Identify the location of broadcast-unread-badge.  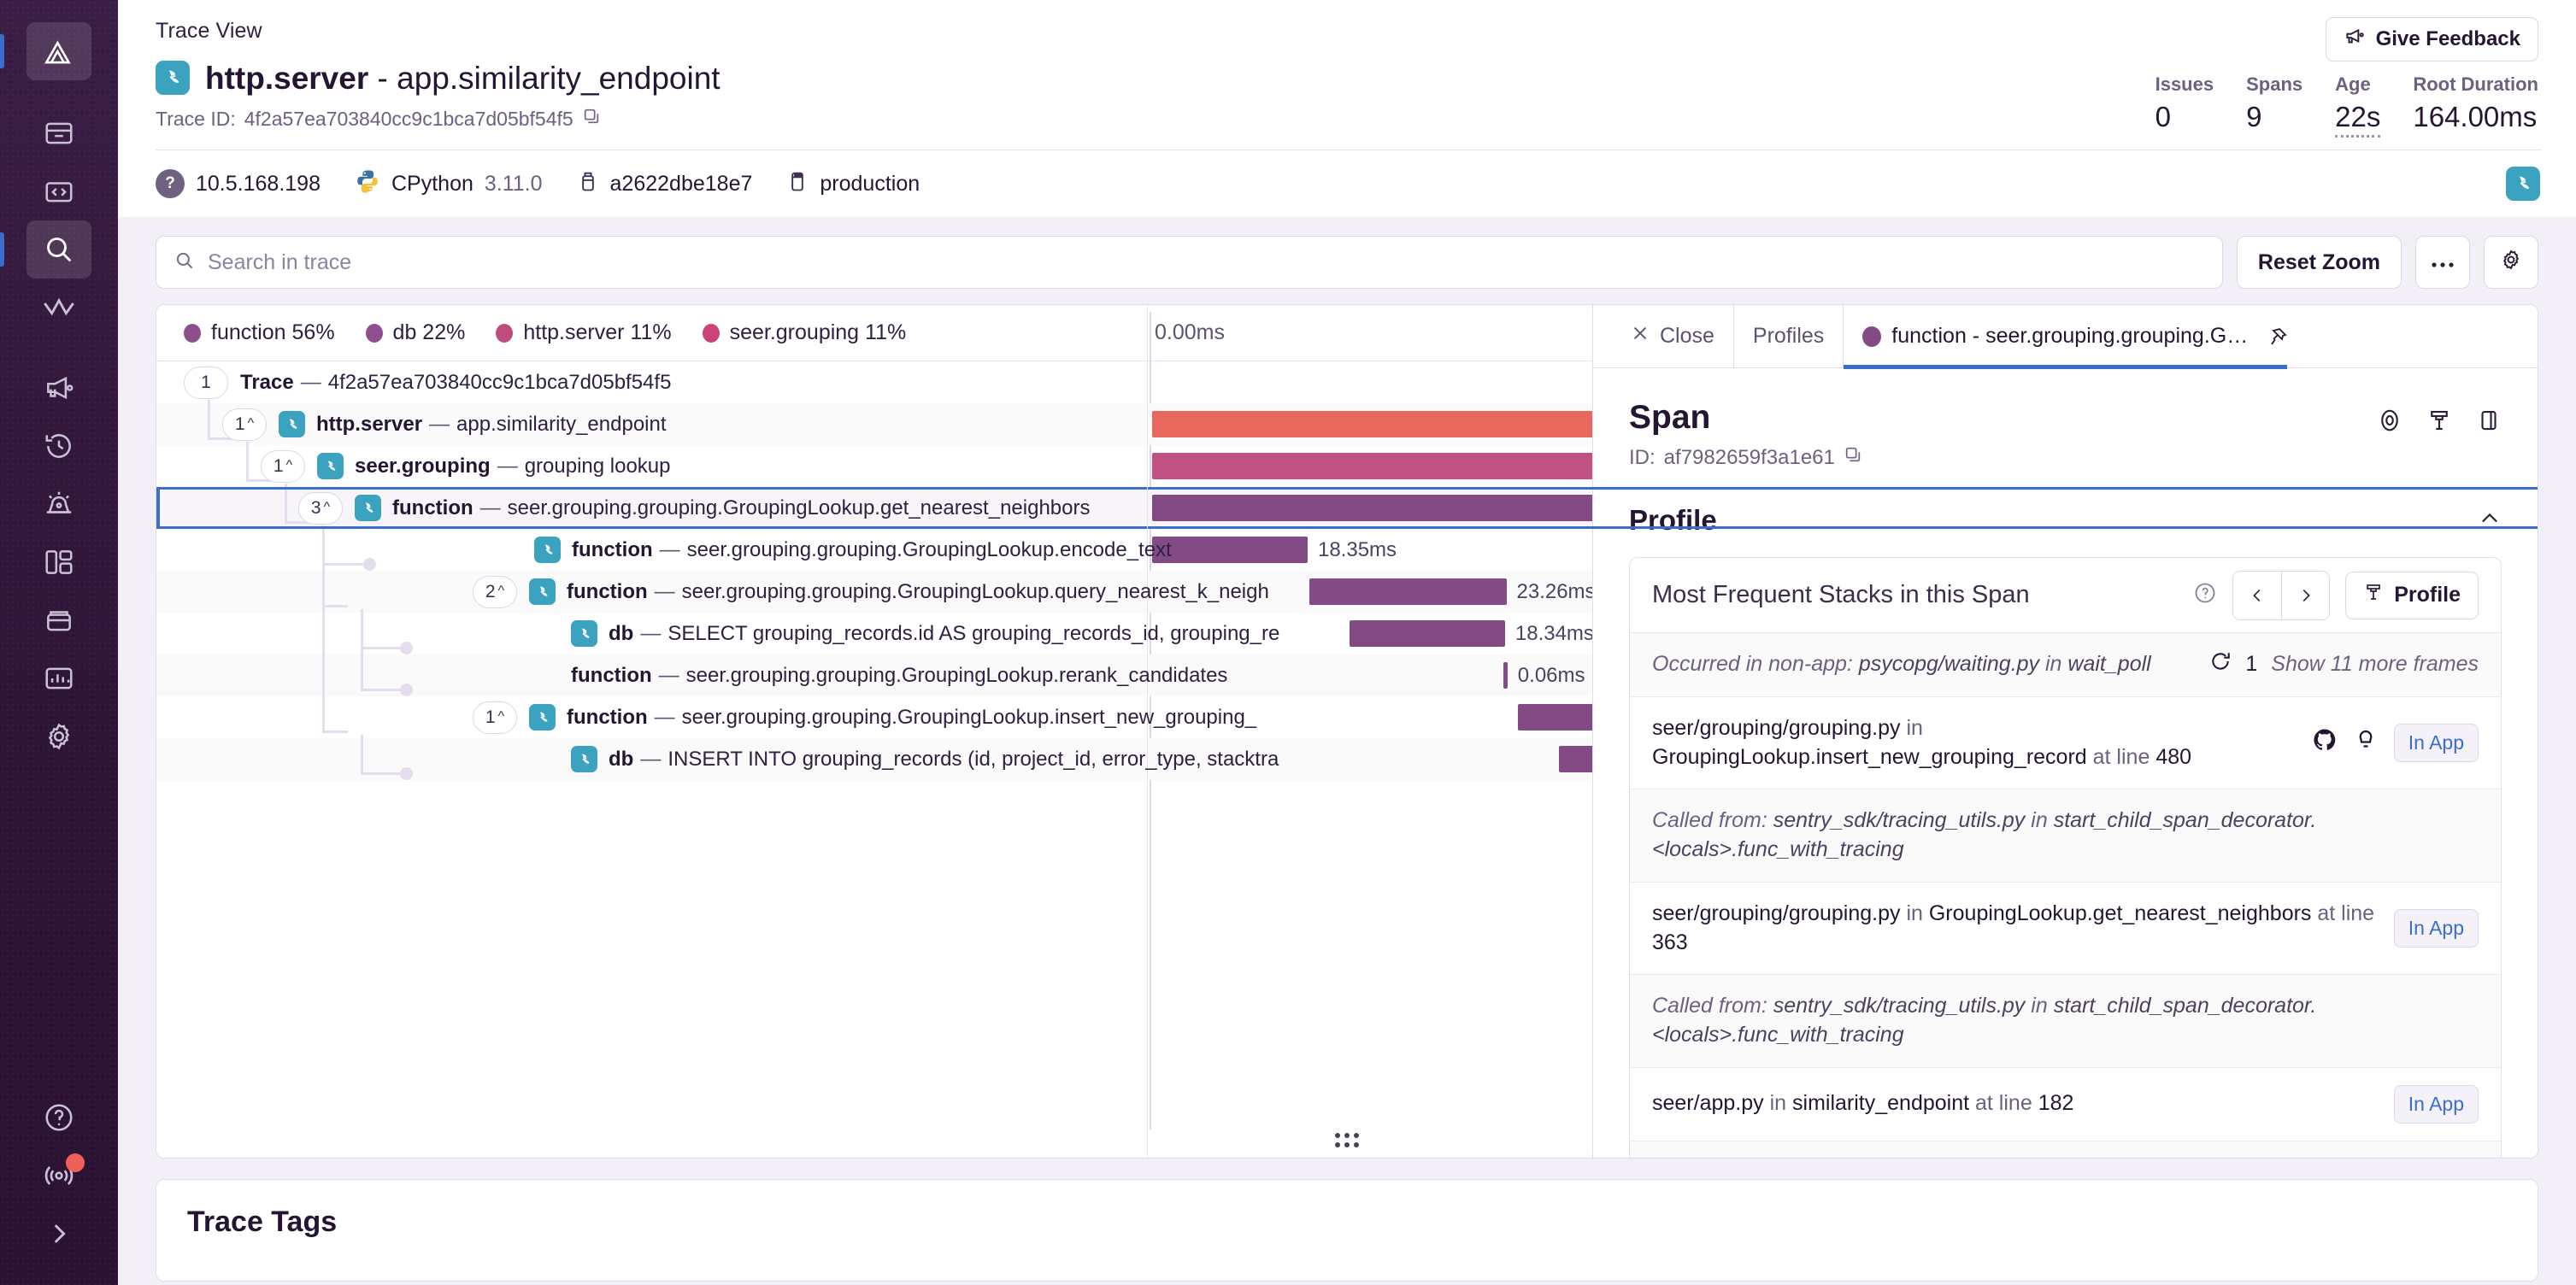
(75, 1162).